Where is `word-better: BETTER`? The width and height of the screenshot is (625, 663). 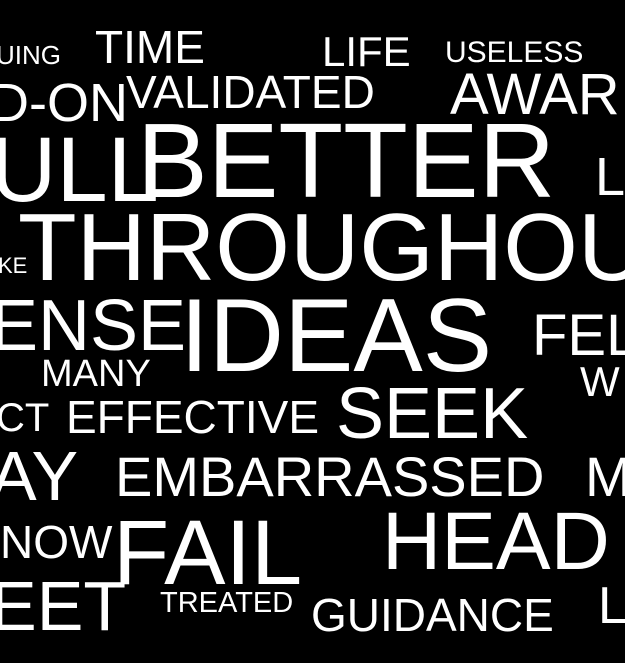
word-better: BETTER is located at coordinates (346, 161).